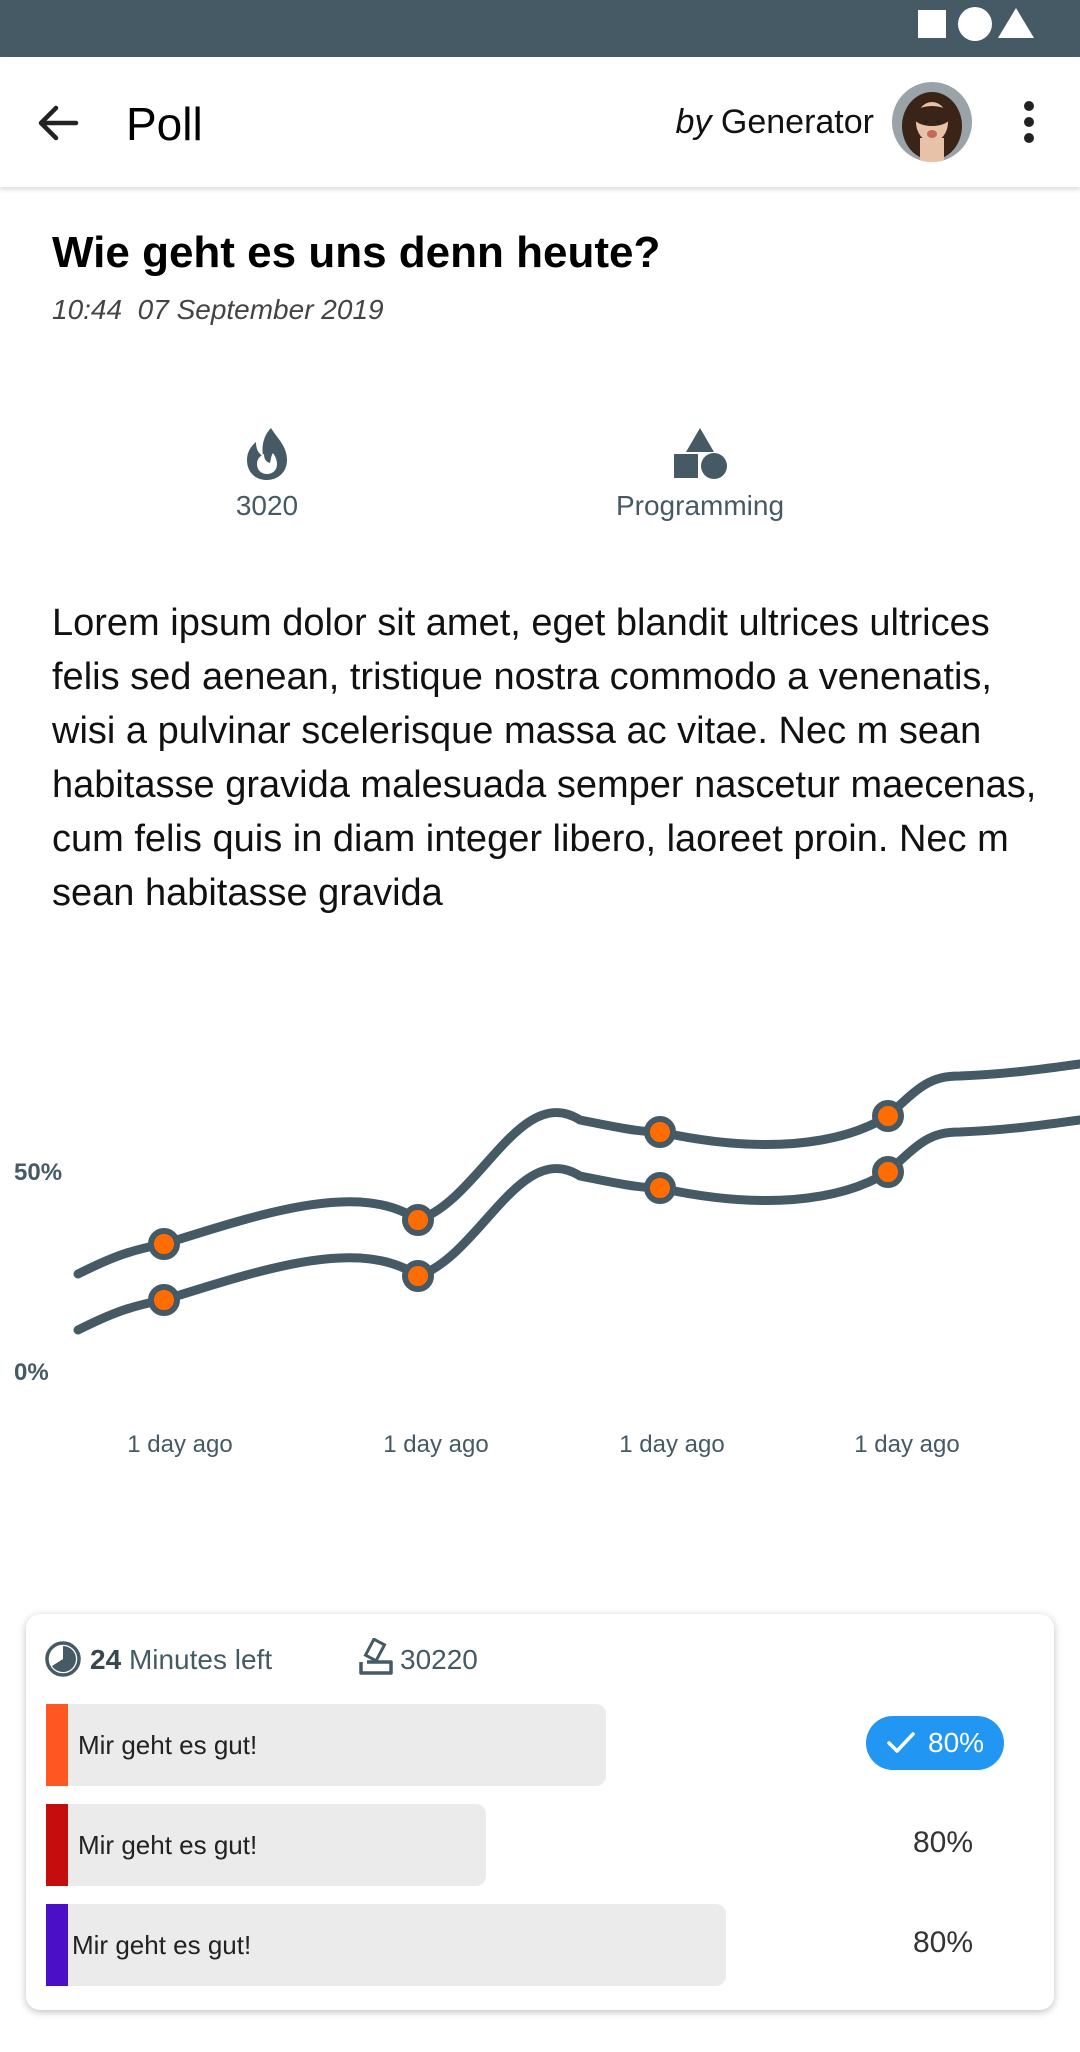  I want to click on avatar, so click(932, 122).